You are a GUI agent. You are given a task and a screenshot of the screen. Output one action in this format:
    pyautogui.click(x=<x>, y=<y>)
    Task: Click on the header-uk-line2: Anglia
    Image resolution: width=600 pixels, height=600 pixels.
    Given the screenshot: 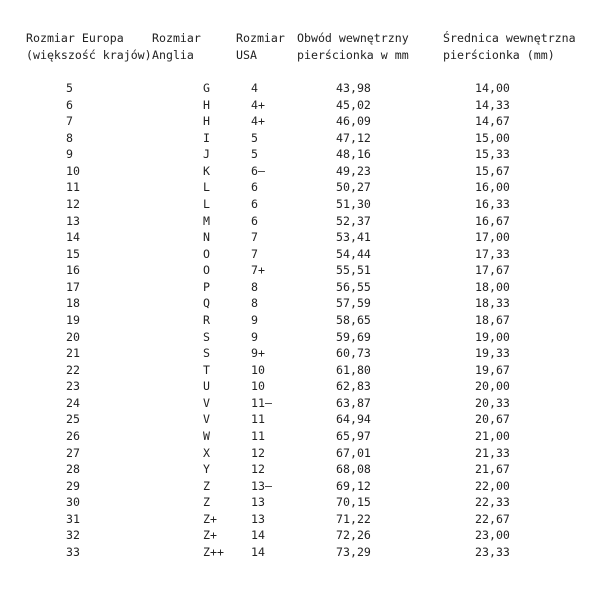 What is the action you would take?
    pyautogui.click(x=173, y=55)
    